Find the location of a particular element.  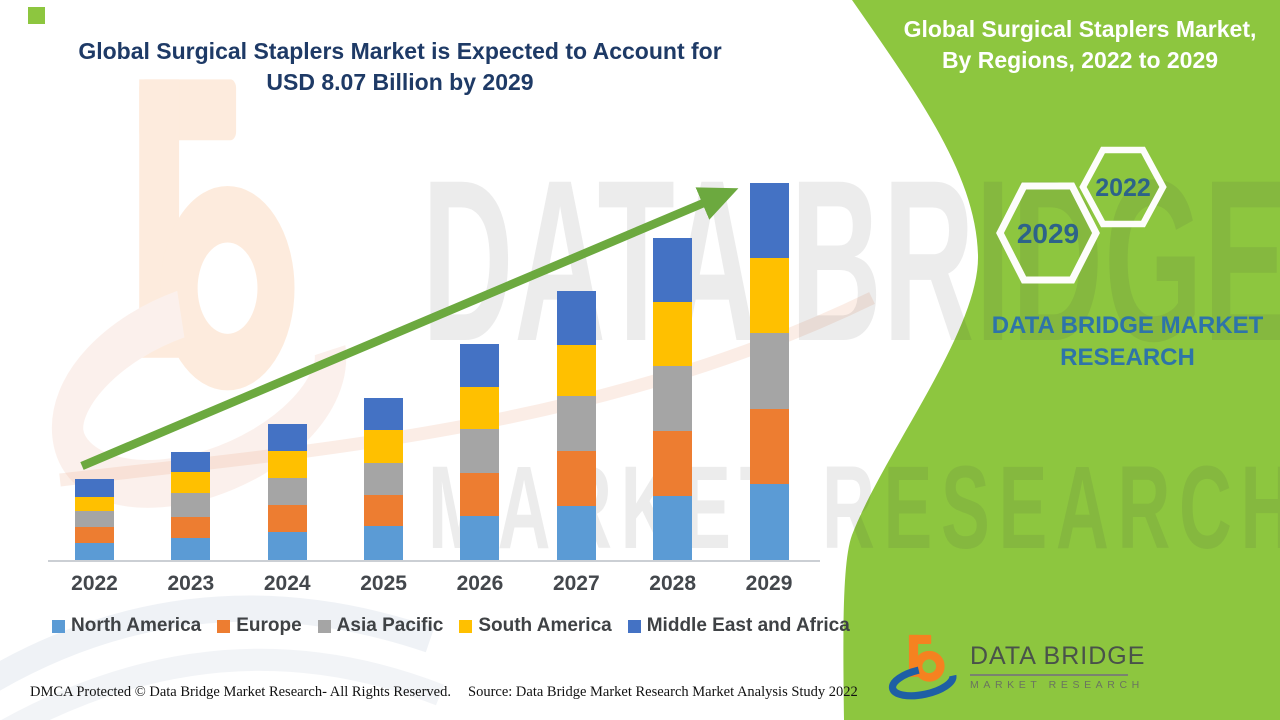

x-axis-label-2024: 2024 is located at coordinates (287, 583).